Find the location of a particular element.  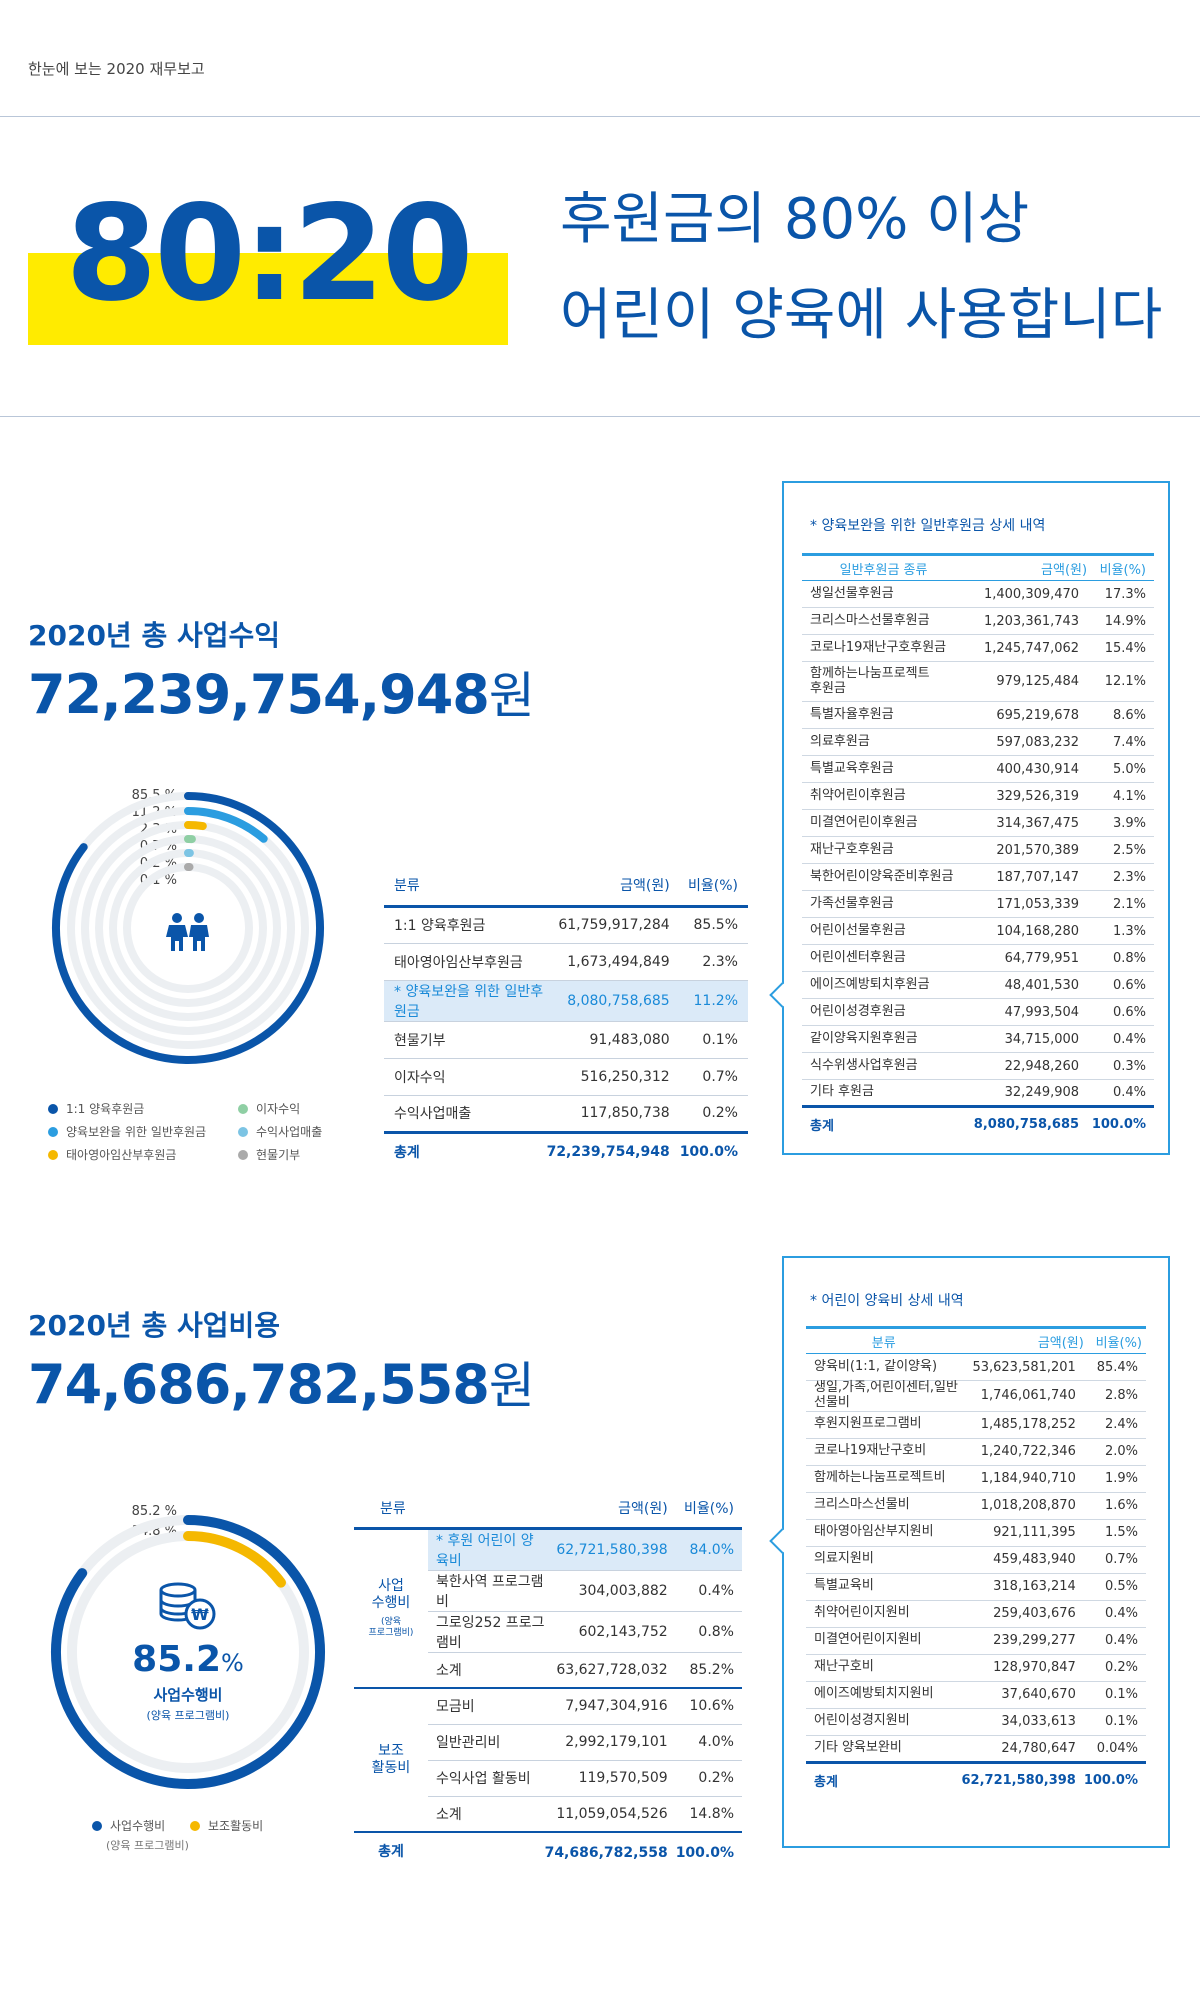

legend-item: 수익사업매출 is located at coordinates (280, 1131).